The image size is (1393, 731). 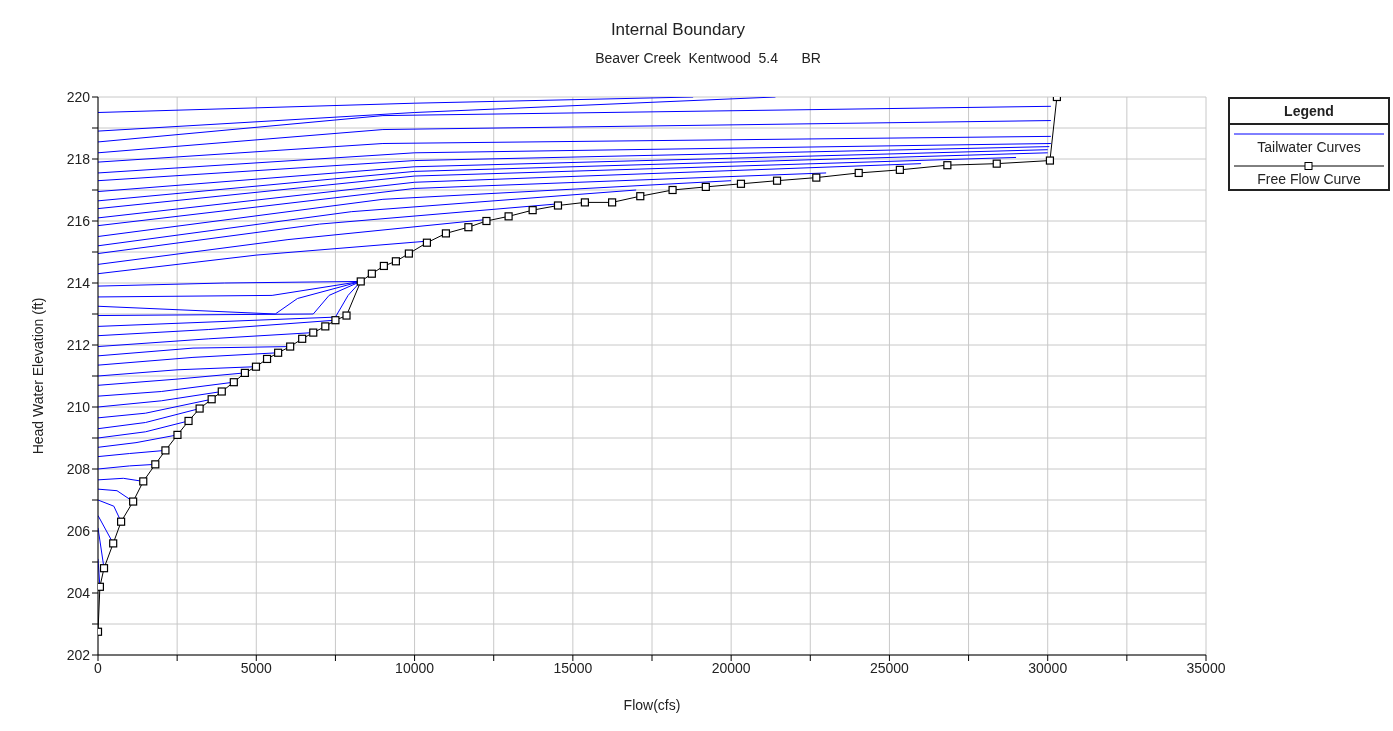 I want to click on chart-title: Internal Boundary, so click(x=678, y=30).